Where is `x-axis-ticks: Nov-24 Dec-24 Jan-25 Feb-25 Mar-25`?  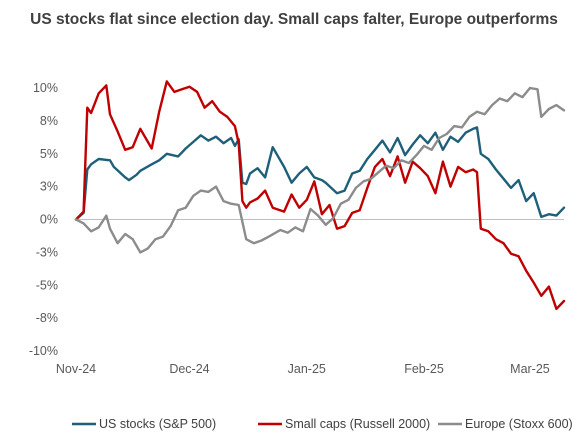 x-axis-ticks: Nov-24 Dec-24 Jan-25 Feb-25 Mar-25 is located at coordinates (303, 369).